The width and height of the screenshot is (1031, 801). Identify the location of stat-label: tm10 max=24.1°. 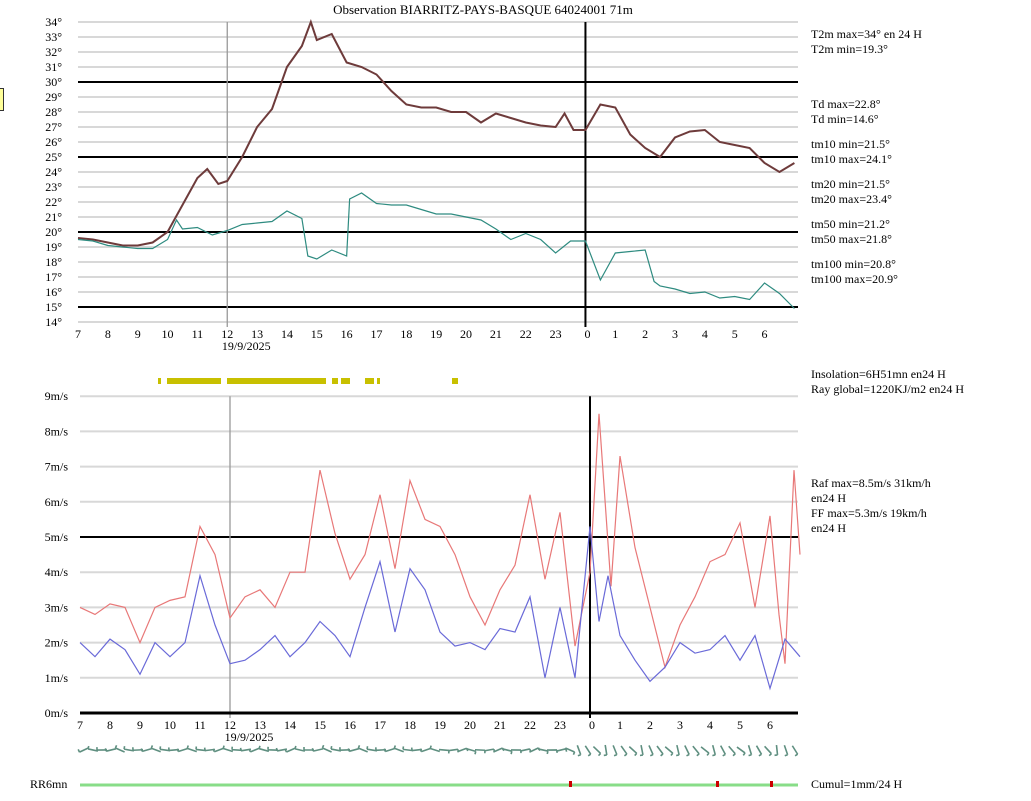
(851, 159).